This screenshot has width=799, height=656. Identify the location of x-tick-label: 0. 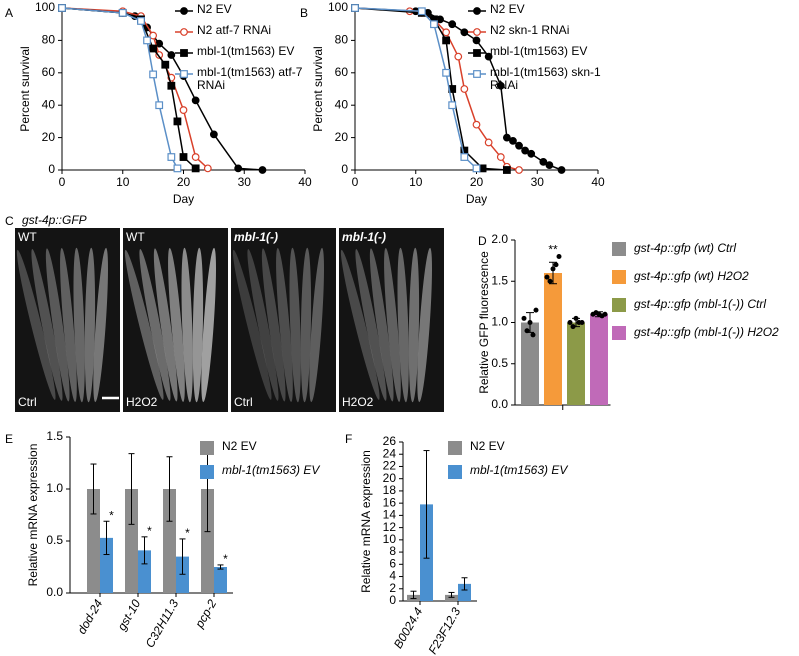
(62, 182).